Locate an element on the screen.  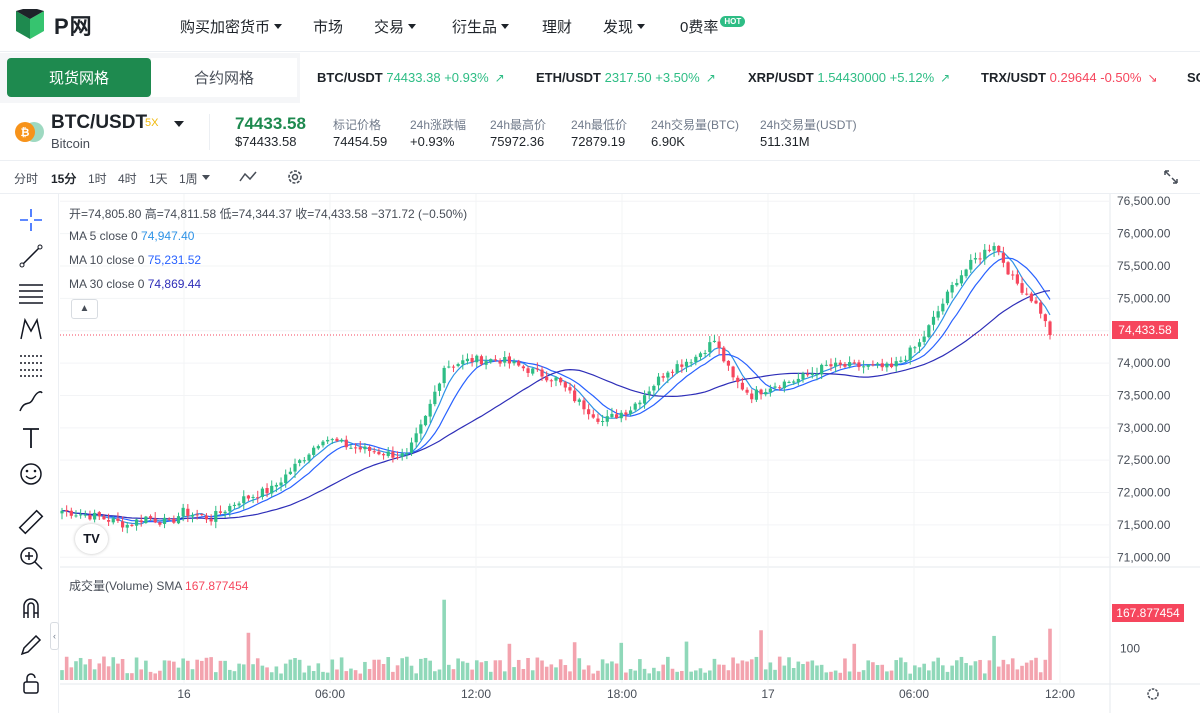
nav-trade: 交易 is located at coordinates (395, 26).